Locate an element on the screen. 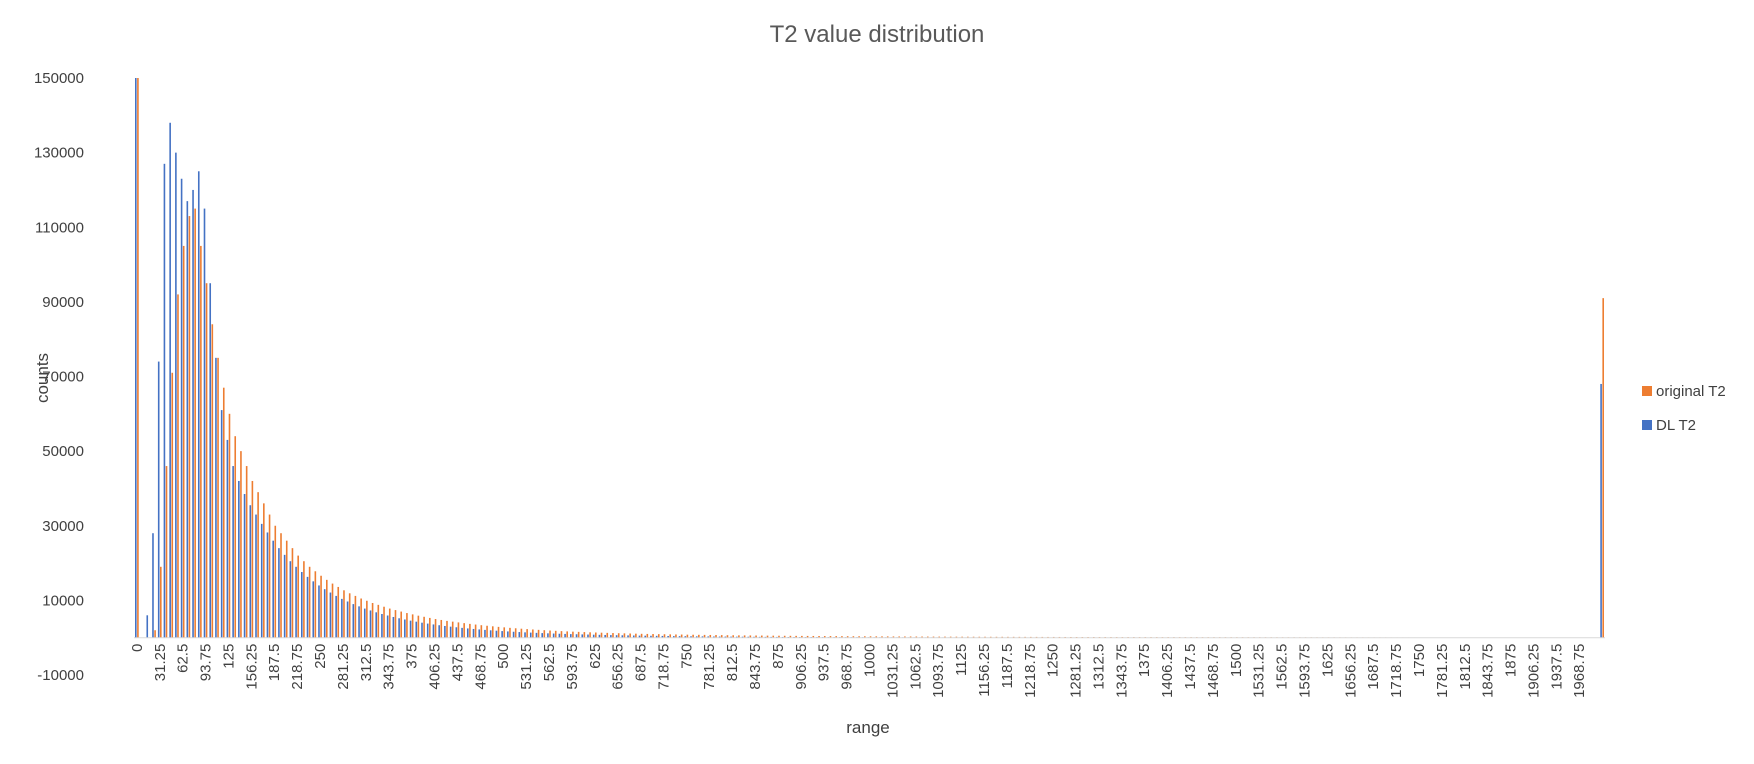 The height and width of the screenshot is (764, 1754). x-tick-label: 218.75 is located at coordinates (297, 667).